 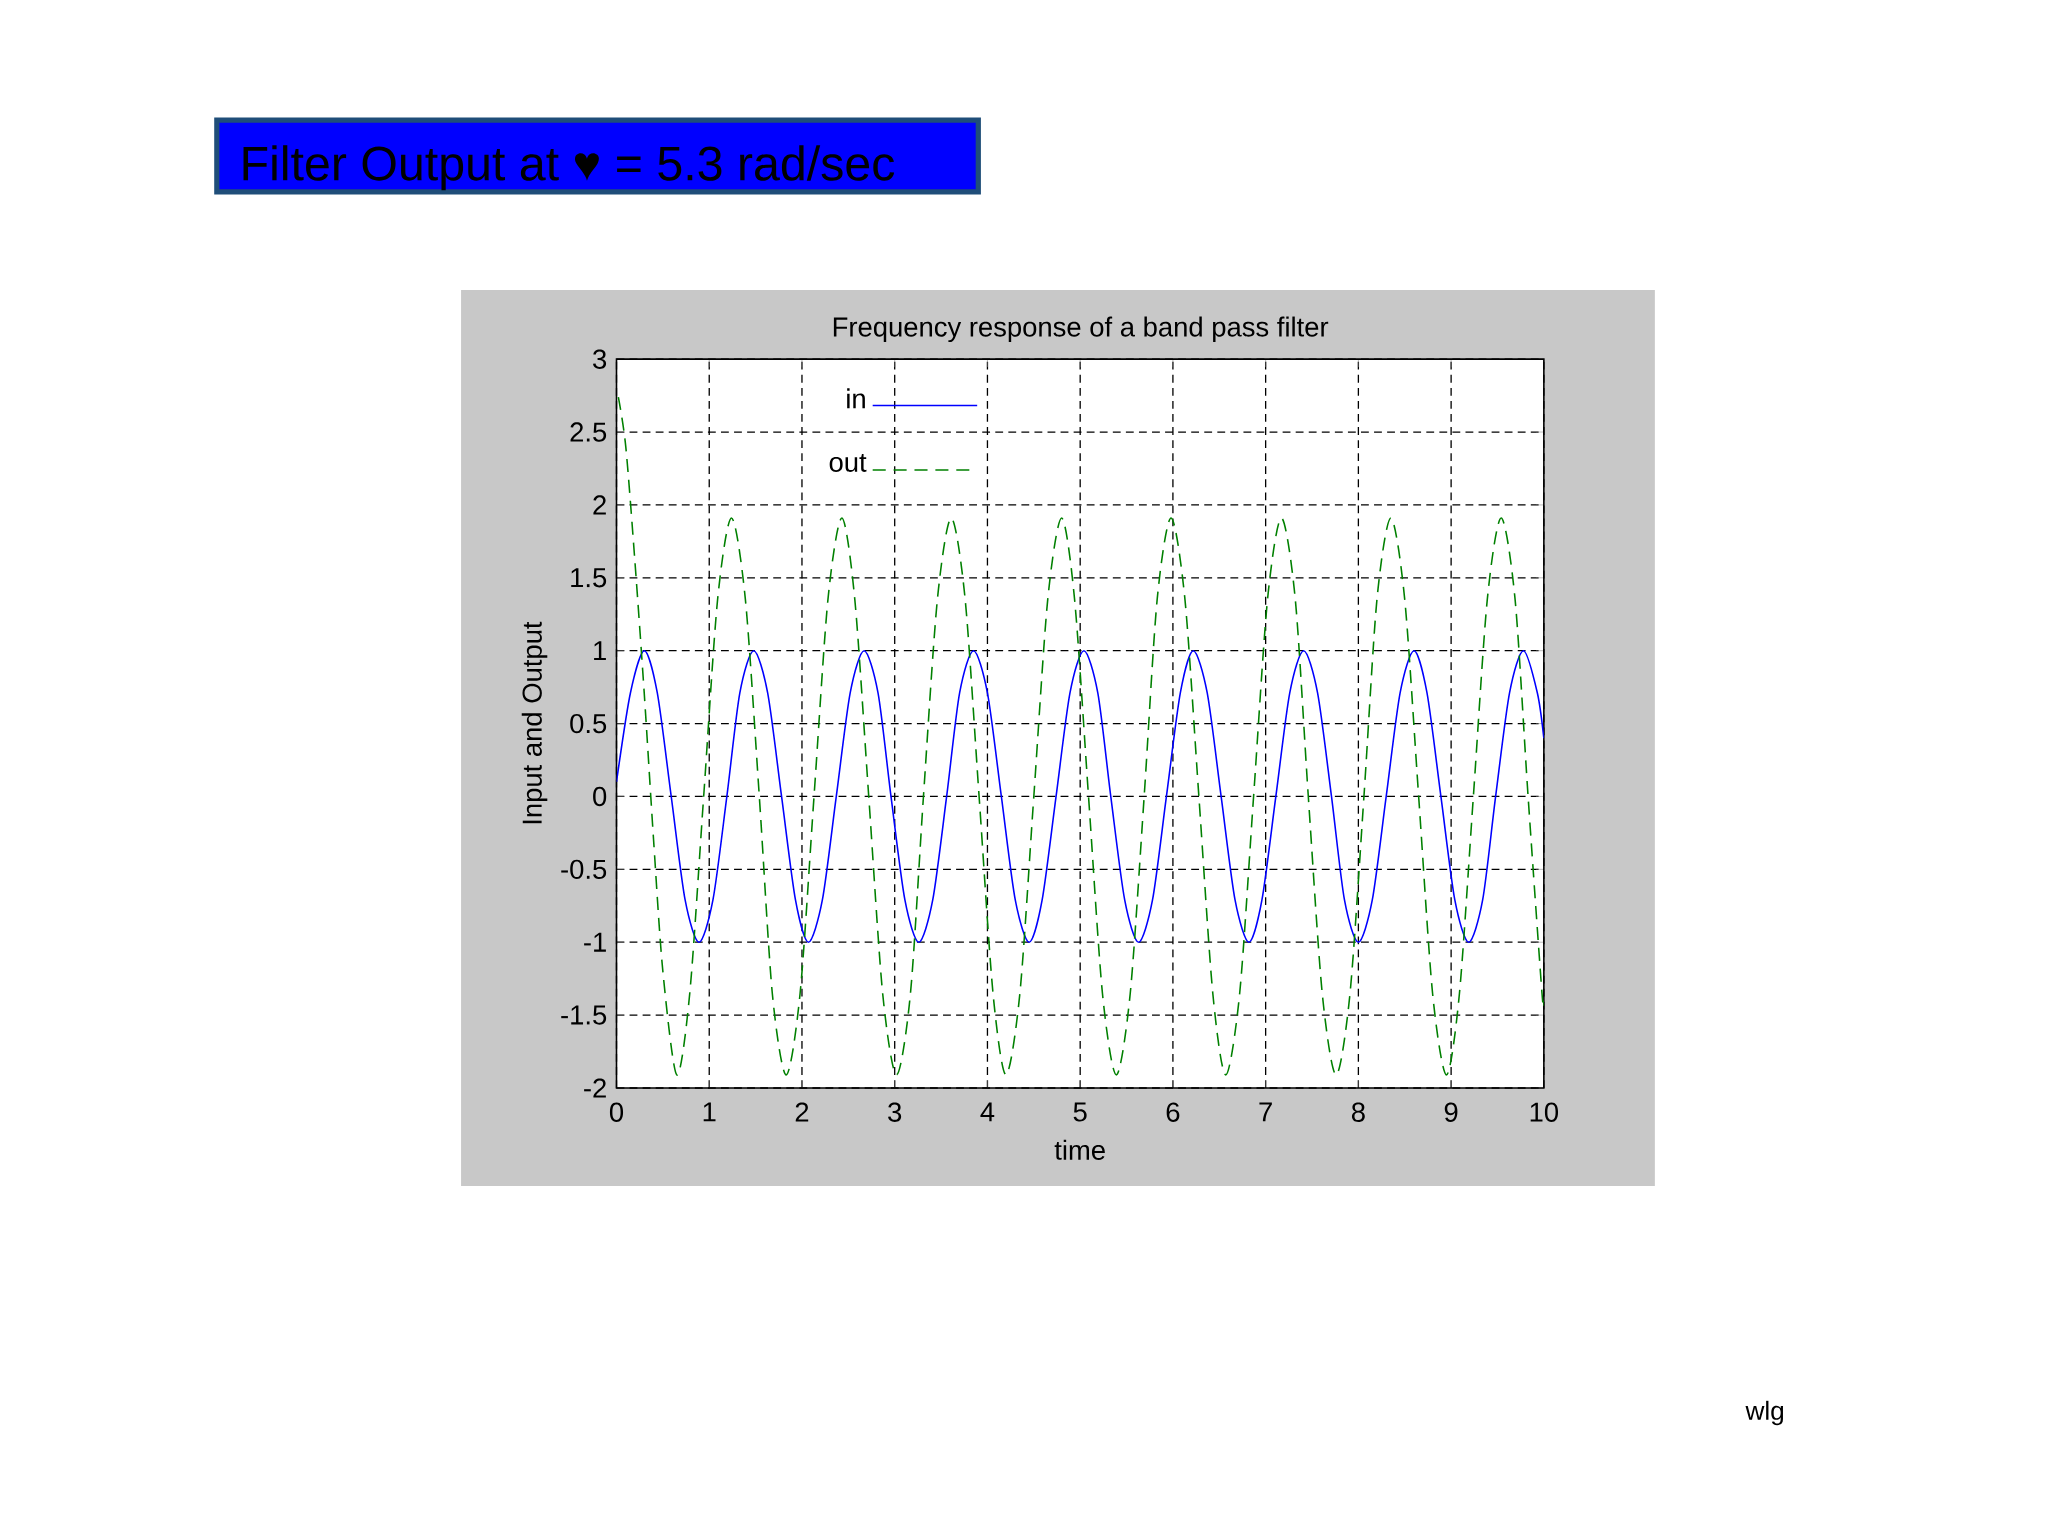 I want to click on text: wlg, so click(x=1764, y=1413).